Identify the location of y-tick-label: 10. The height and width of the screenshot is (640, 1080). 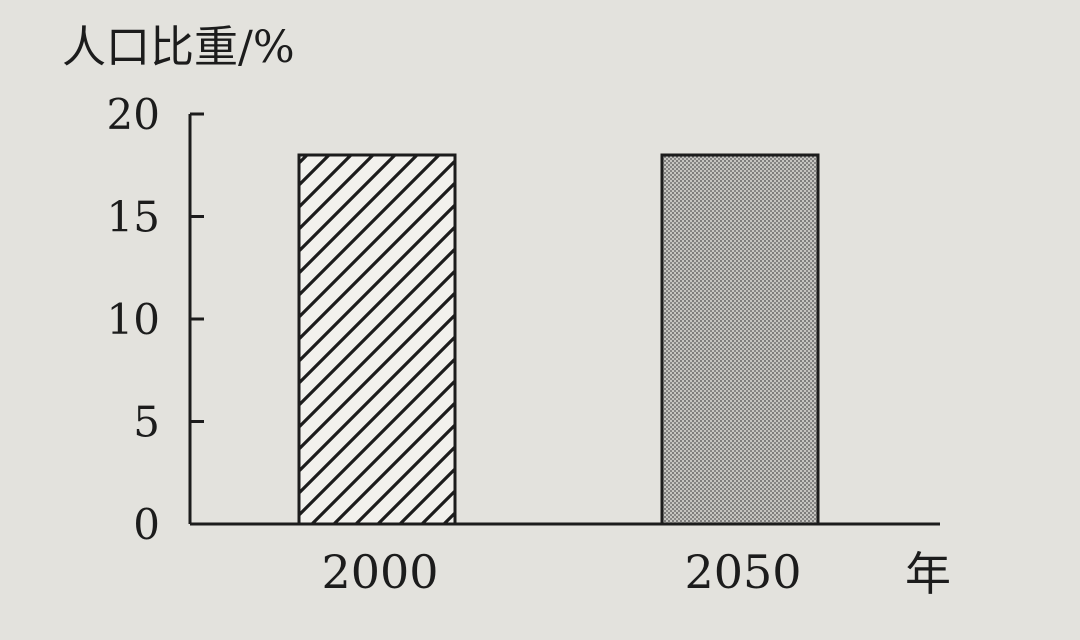
(133, 319).